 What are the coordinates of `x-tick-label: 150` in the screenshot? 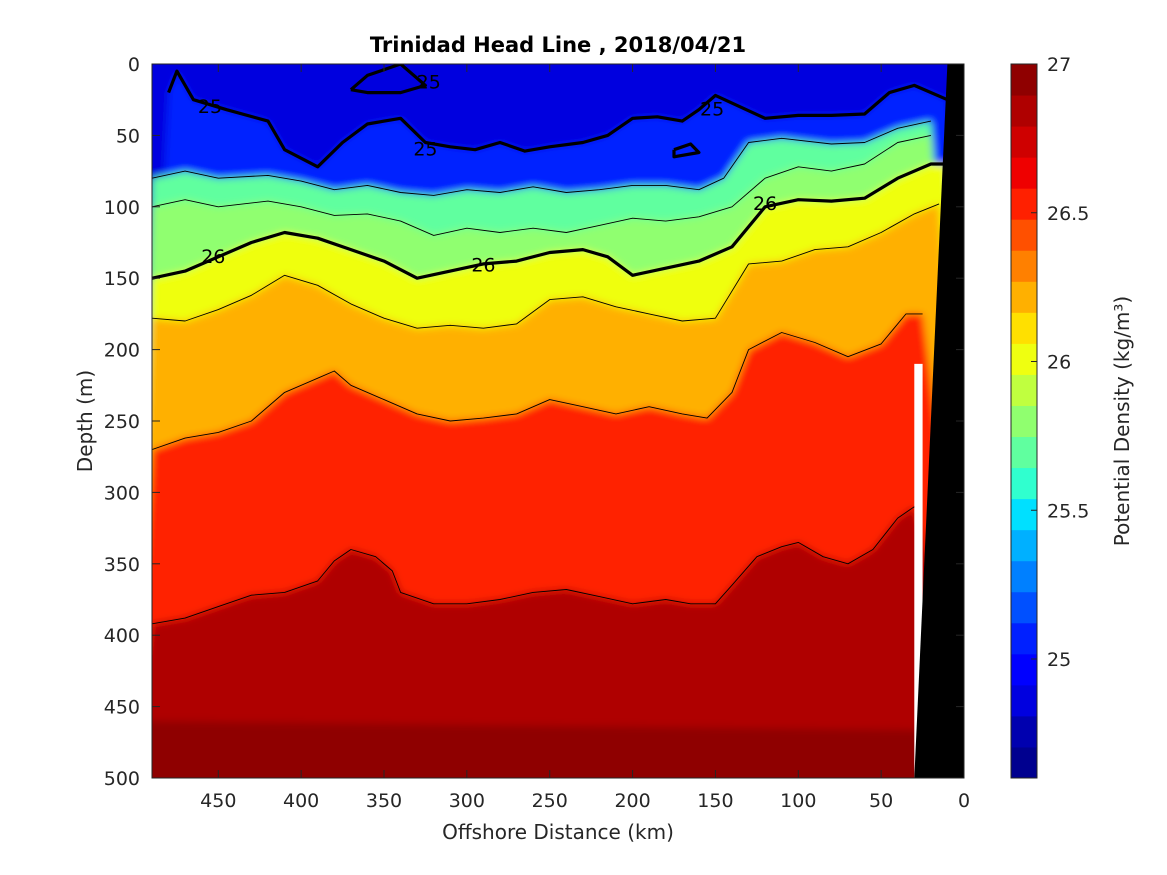 It's located at (715, 801).